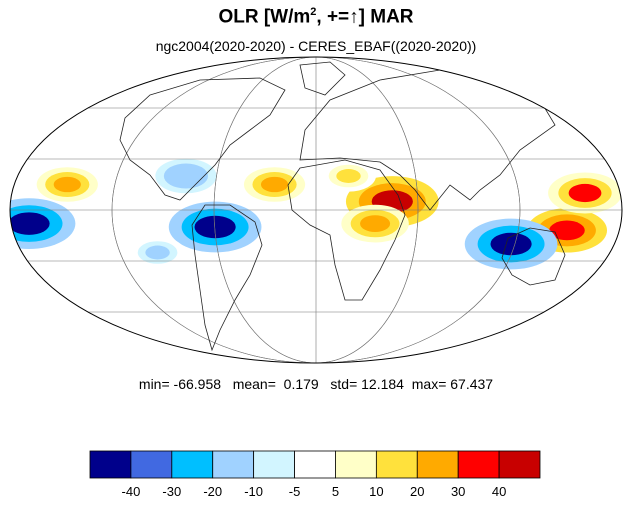 Image resolution: width=632 pixels, height=506 pixels. Describe the element at coordinates (213, 491) in the screenshot. I see `colorbar-tick-label: -20` at that location.